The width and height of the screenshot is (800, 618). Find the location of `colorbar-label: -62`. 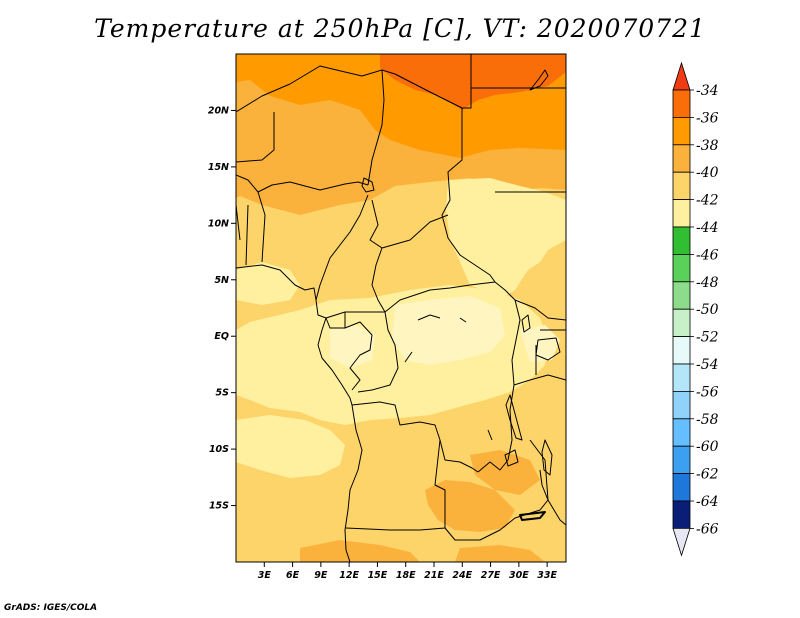

colorbar-label: -62 is located at coordinates (707, 475).